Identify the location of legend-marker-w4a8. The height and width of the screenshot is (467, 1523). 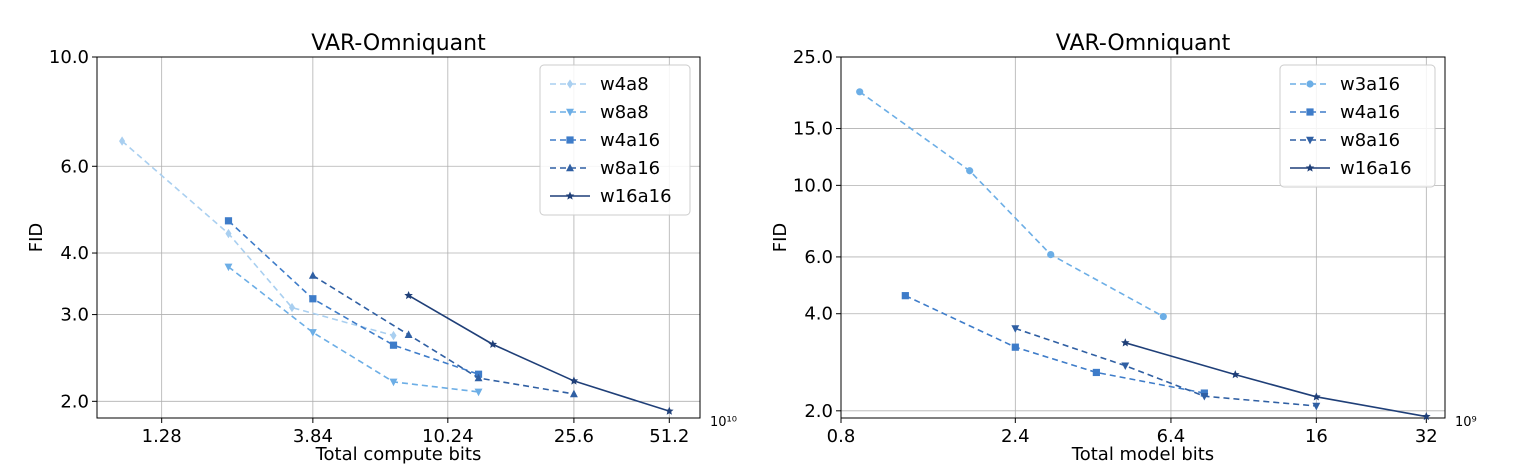
(570, 84).